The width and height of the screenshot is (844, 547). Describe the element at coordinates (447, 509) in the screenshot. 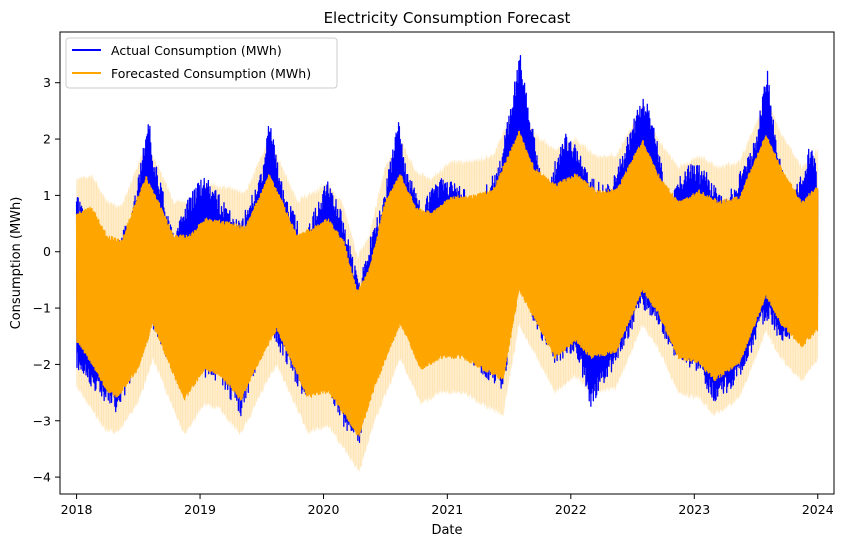

I see `x-tick-label: 2021` at that location.